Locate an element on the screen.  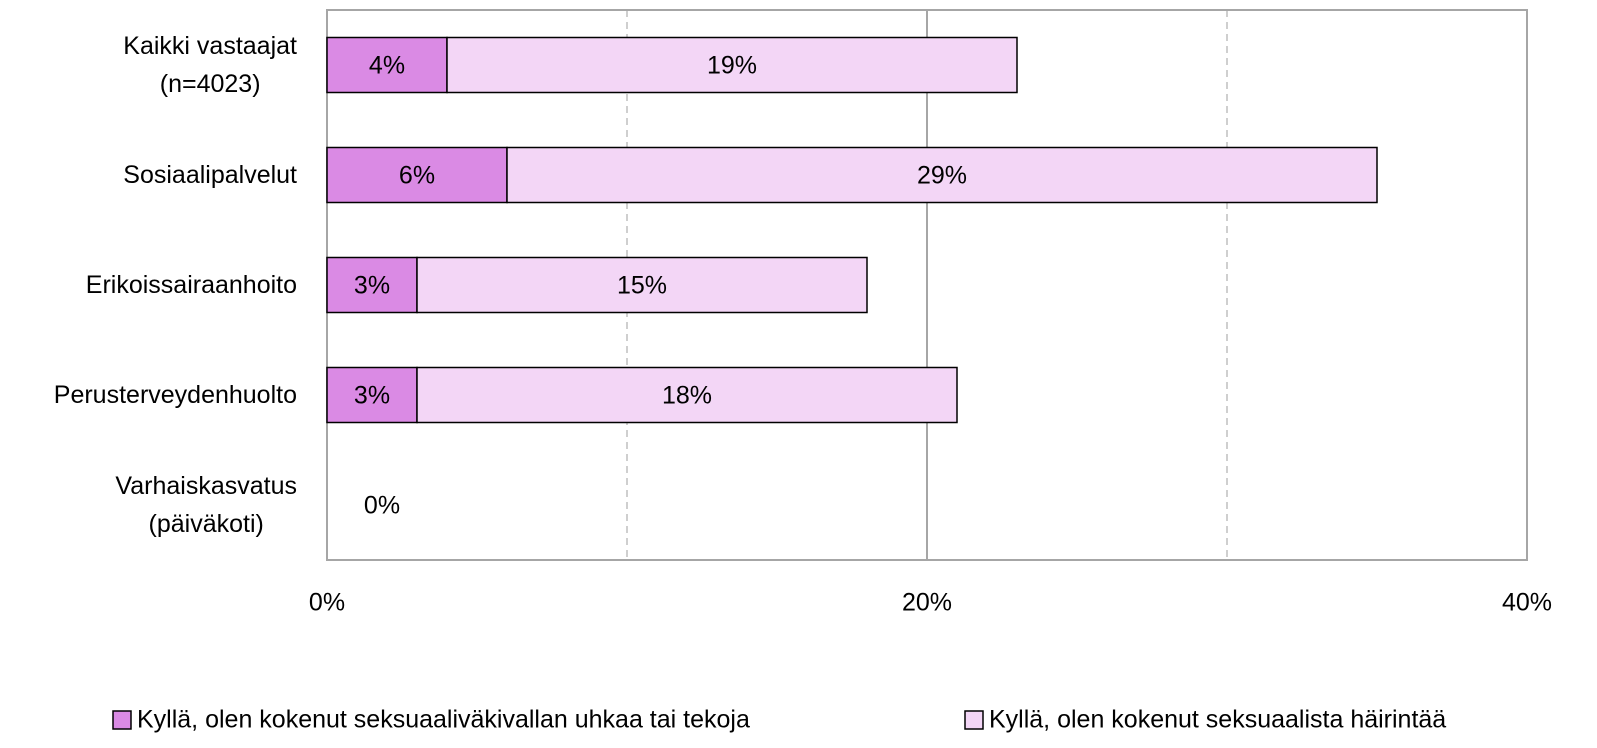
data-label: 4% is located at coordinates (387, 66).